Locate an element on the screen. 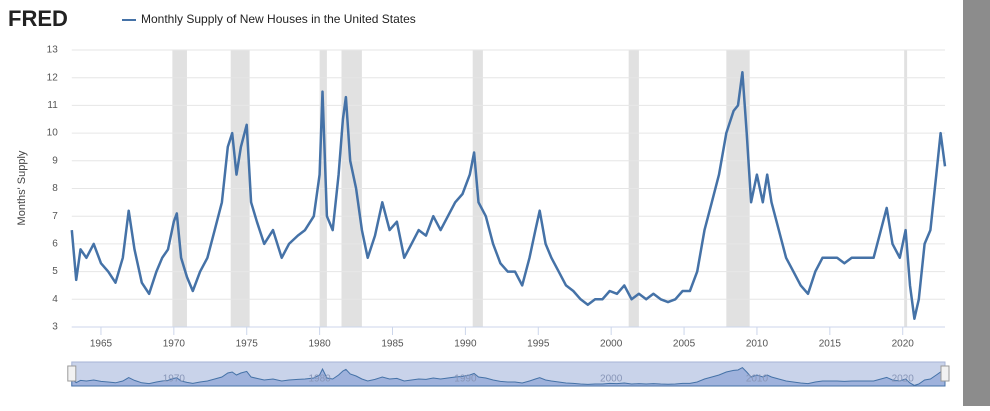 This screenshot has width=990, height=411. y-tick-label: 4 is located at coordinates (55, 299).